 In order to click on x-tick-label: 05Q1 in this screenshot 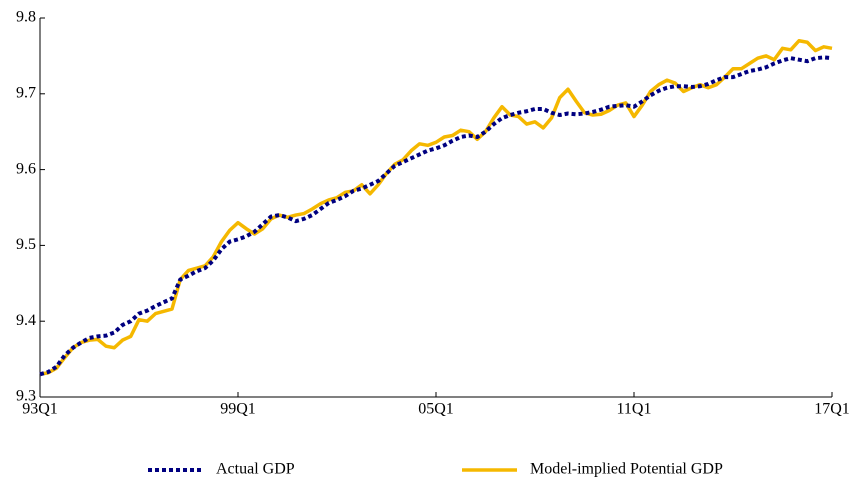, I will do `click(436, 409)`.